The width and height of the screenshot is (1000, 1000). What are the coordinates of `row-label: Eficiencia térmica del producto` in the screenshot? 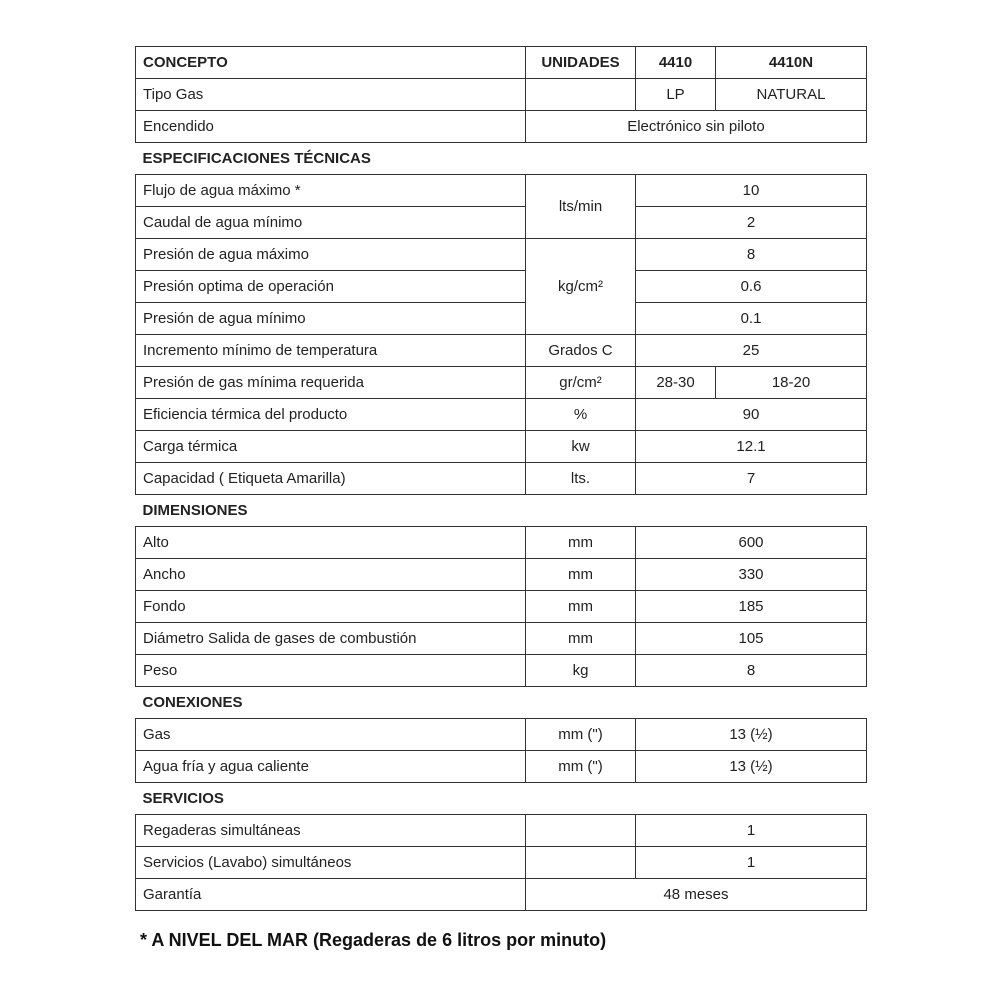 It's located at (330, 414).